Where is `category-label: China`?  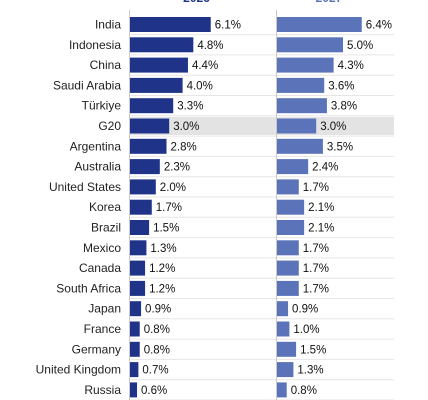 category-label: China is located at coordinates (106, 65).